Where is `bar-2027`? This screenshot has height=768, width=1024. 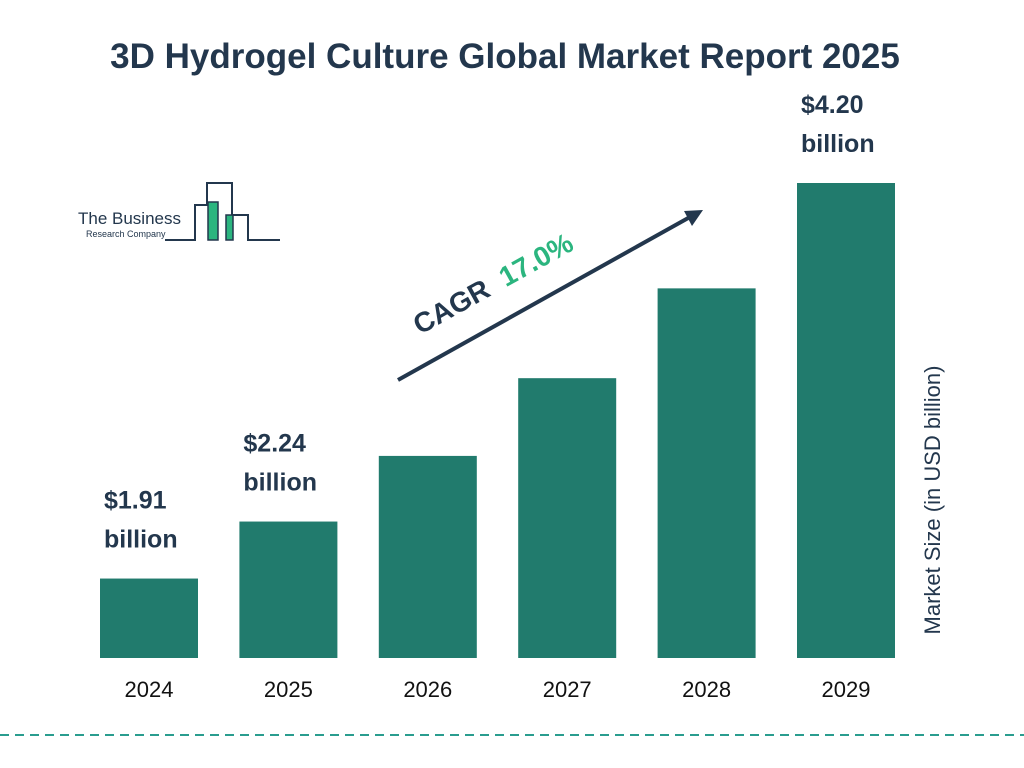 bar-2027 is located at coordinates (567, 518).